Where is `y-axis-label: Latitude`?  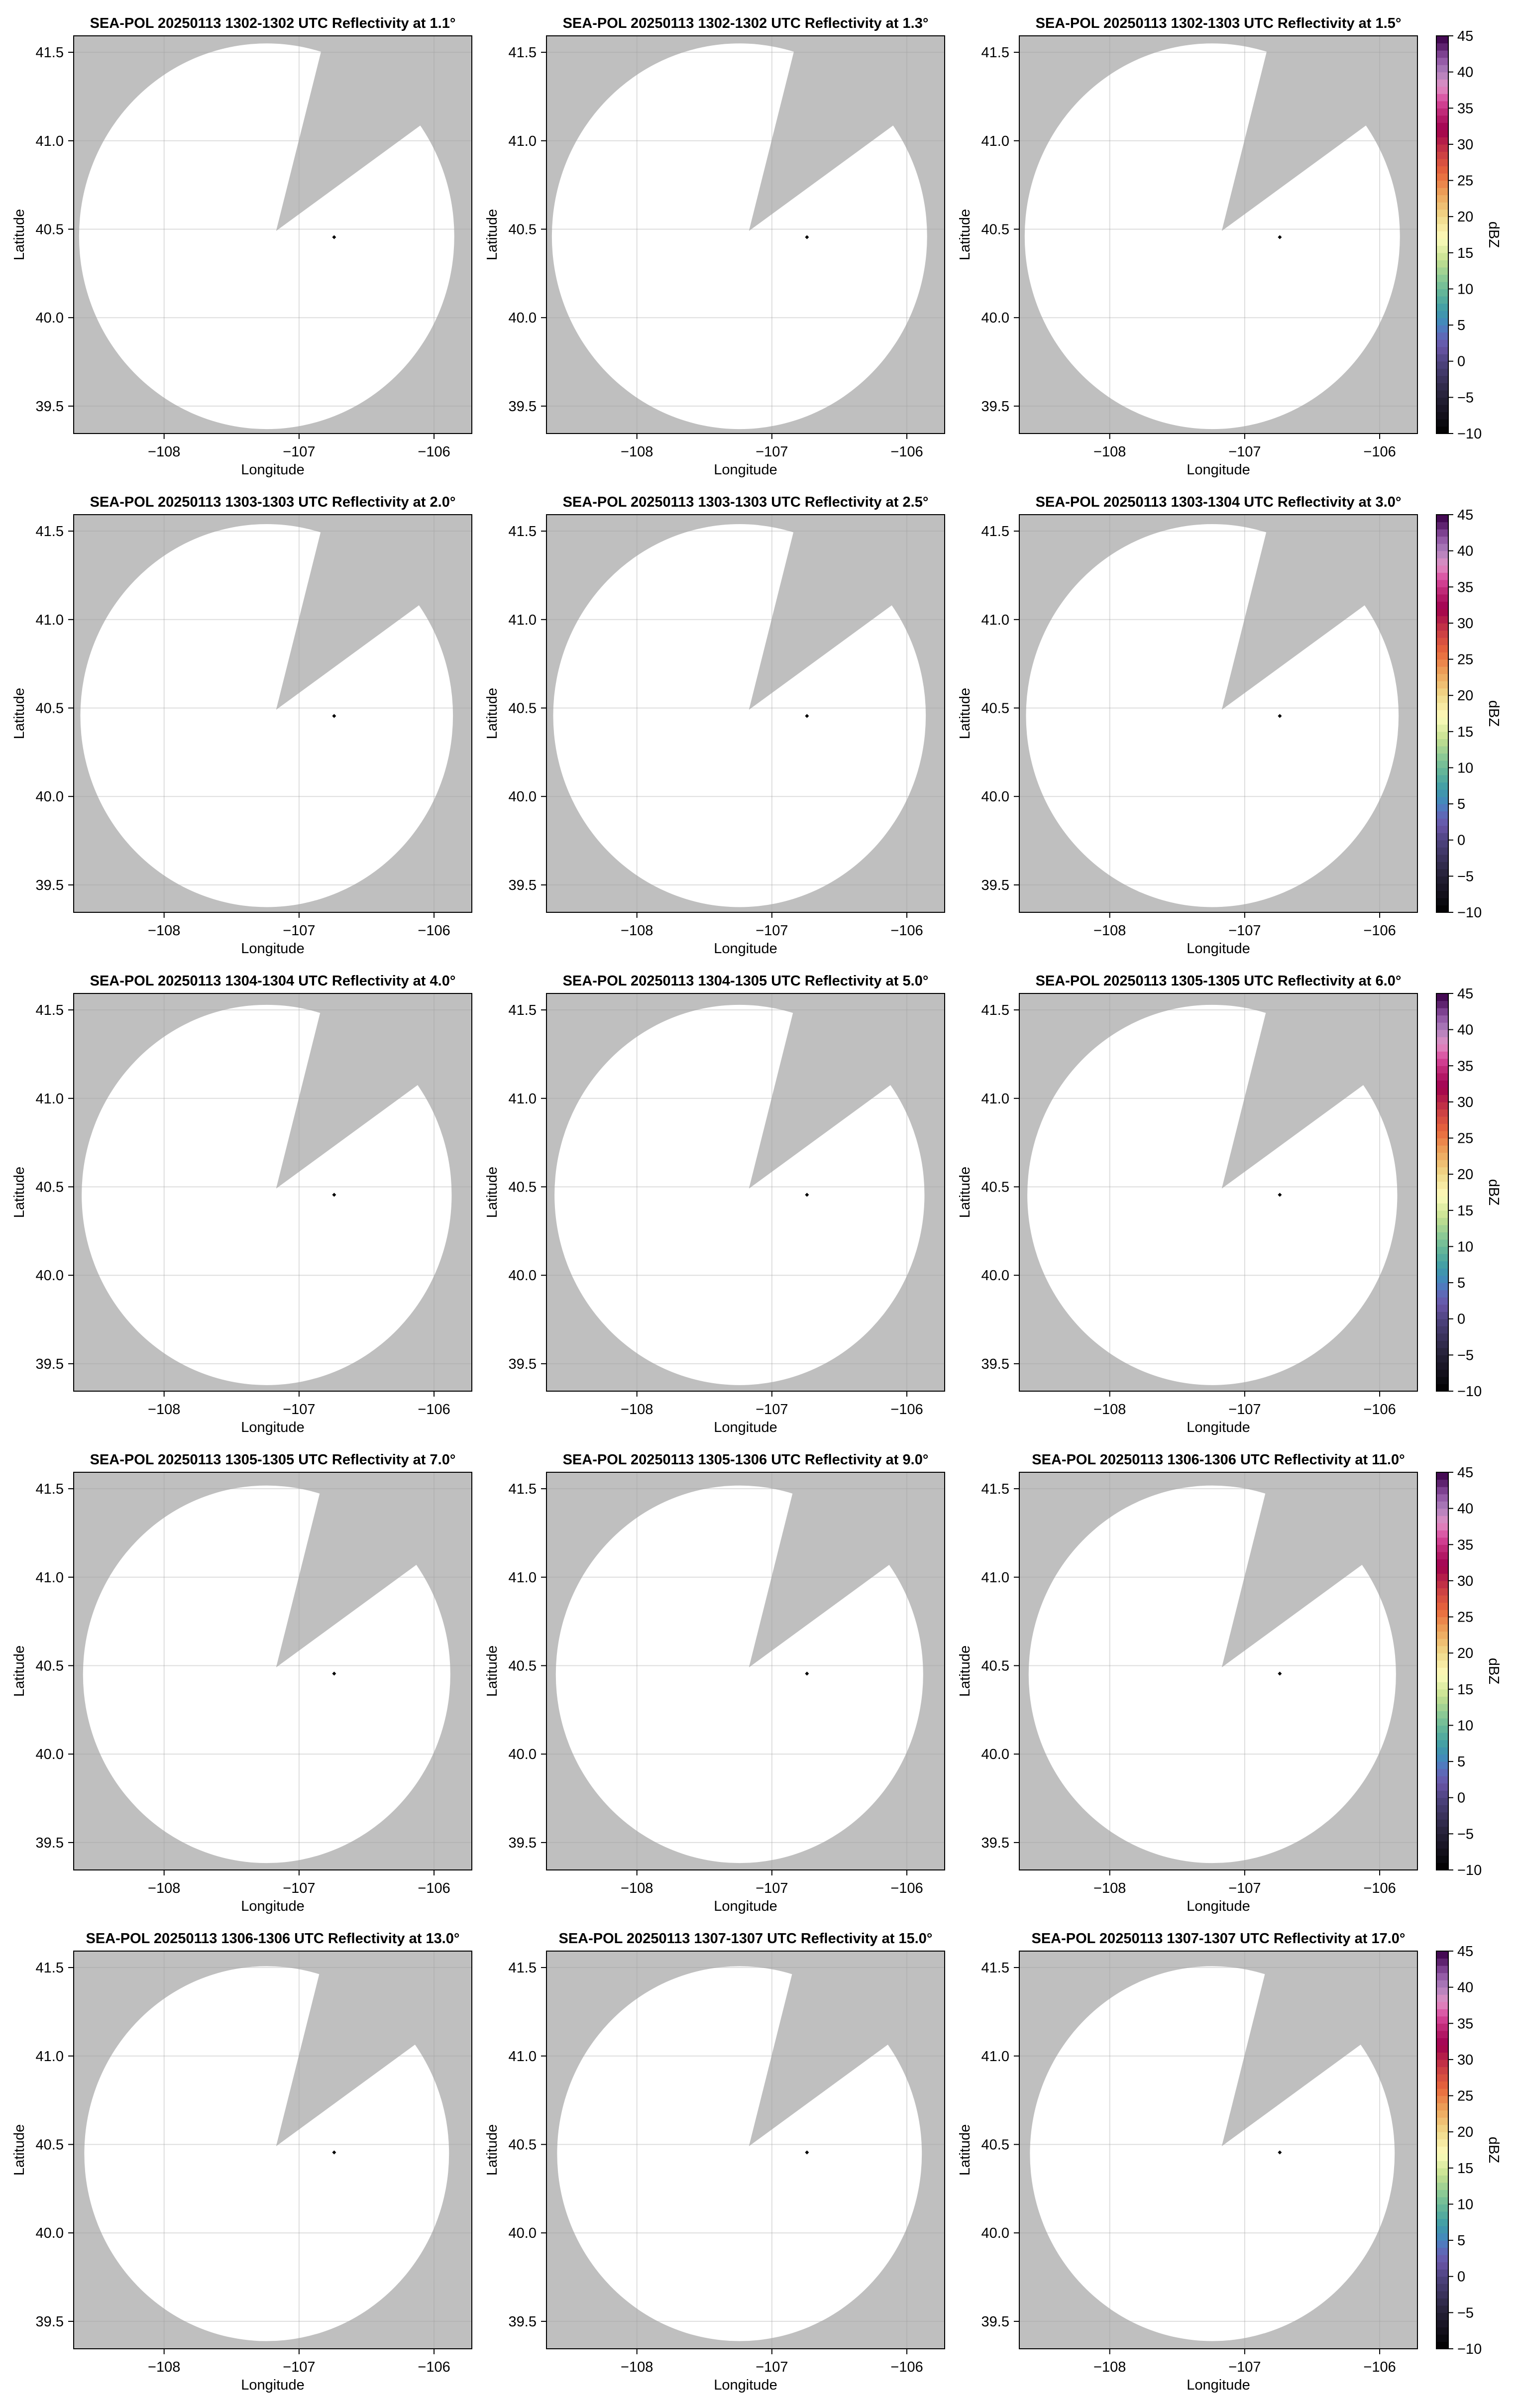 y-axis-label: Latitude is located at coordinates (965, 1671).